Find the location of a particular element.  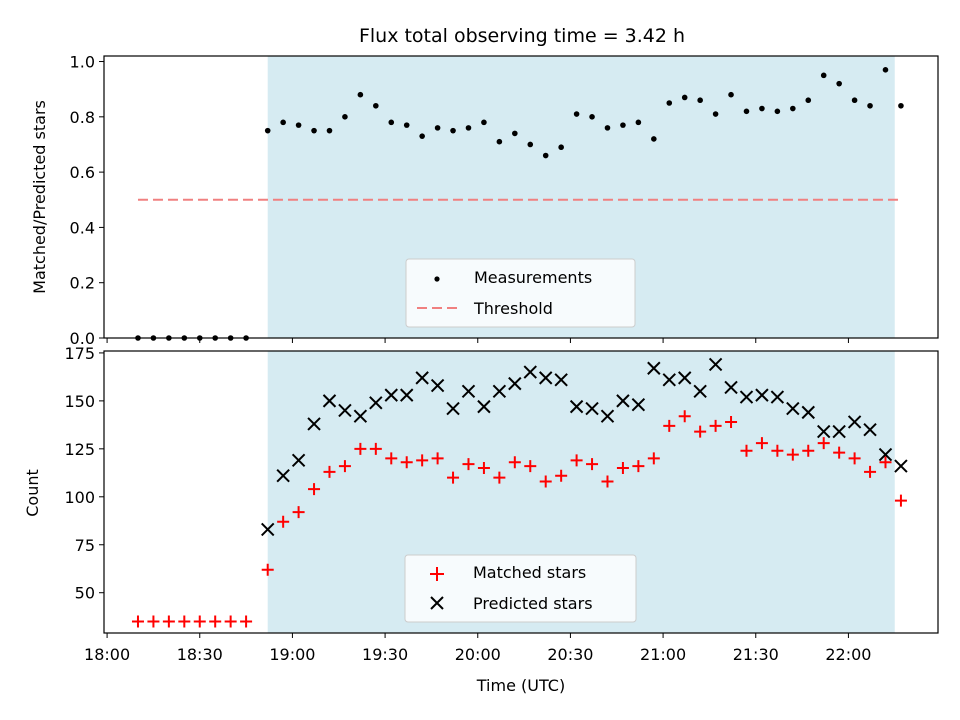

top-y-tick-label: 0.6 is located at coordinates (82, 172).